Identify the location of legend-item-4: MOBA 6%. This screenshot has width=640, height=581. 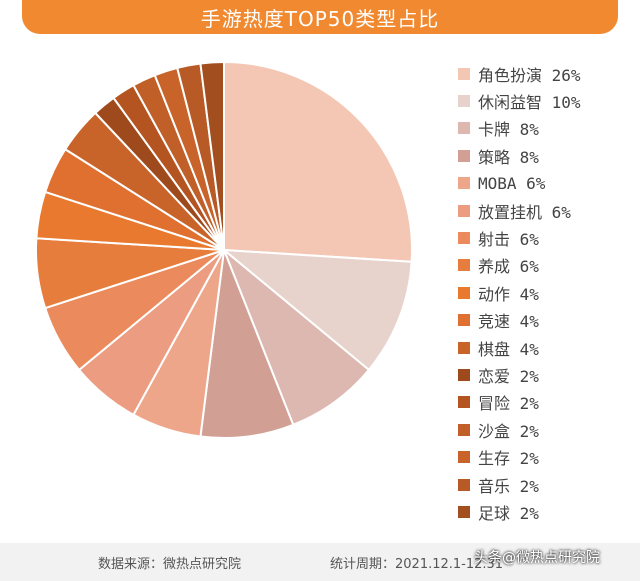
(519, 183).